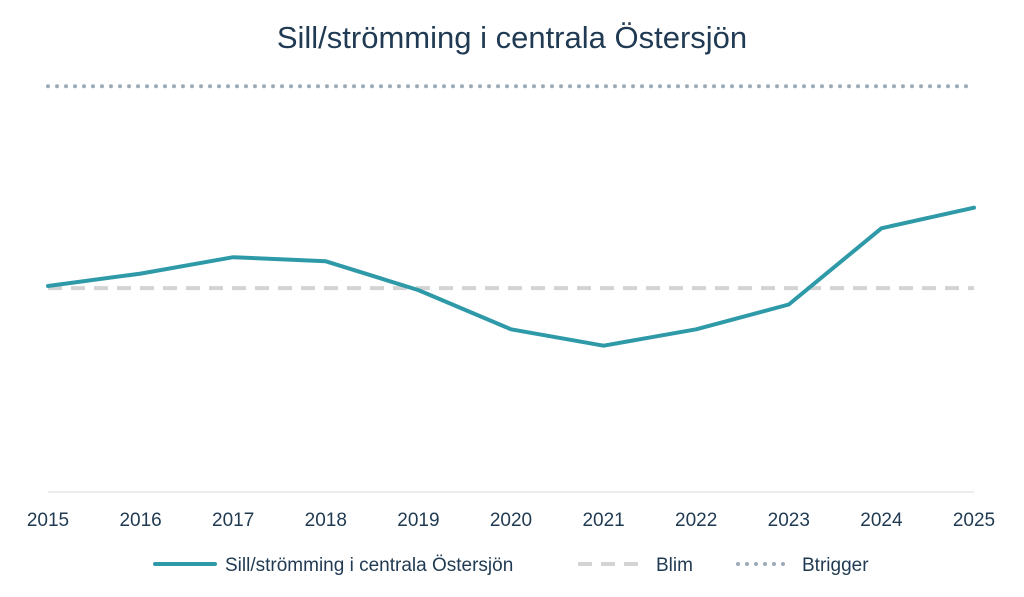 Image resolution: width=1024 pixels, height=597 pixels. Describe the element at coordinates (789, 520) in the screenshot. I see `x-tick-label: 2023` at that location.